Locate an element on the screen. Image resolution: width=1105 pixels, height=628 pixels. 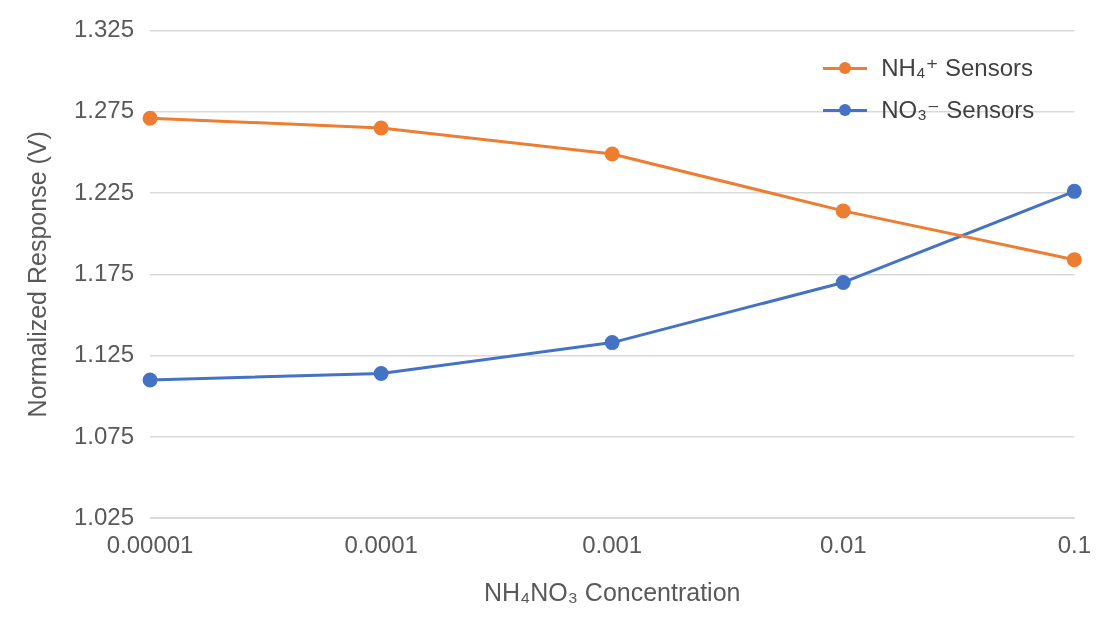
x-tick-label: 0.00001 is located at coordinates (150, 545).